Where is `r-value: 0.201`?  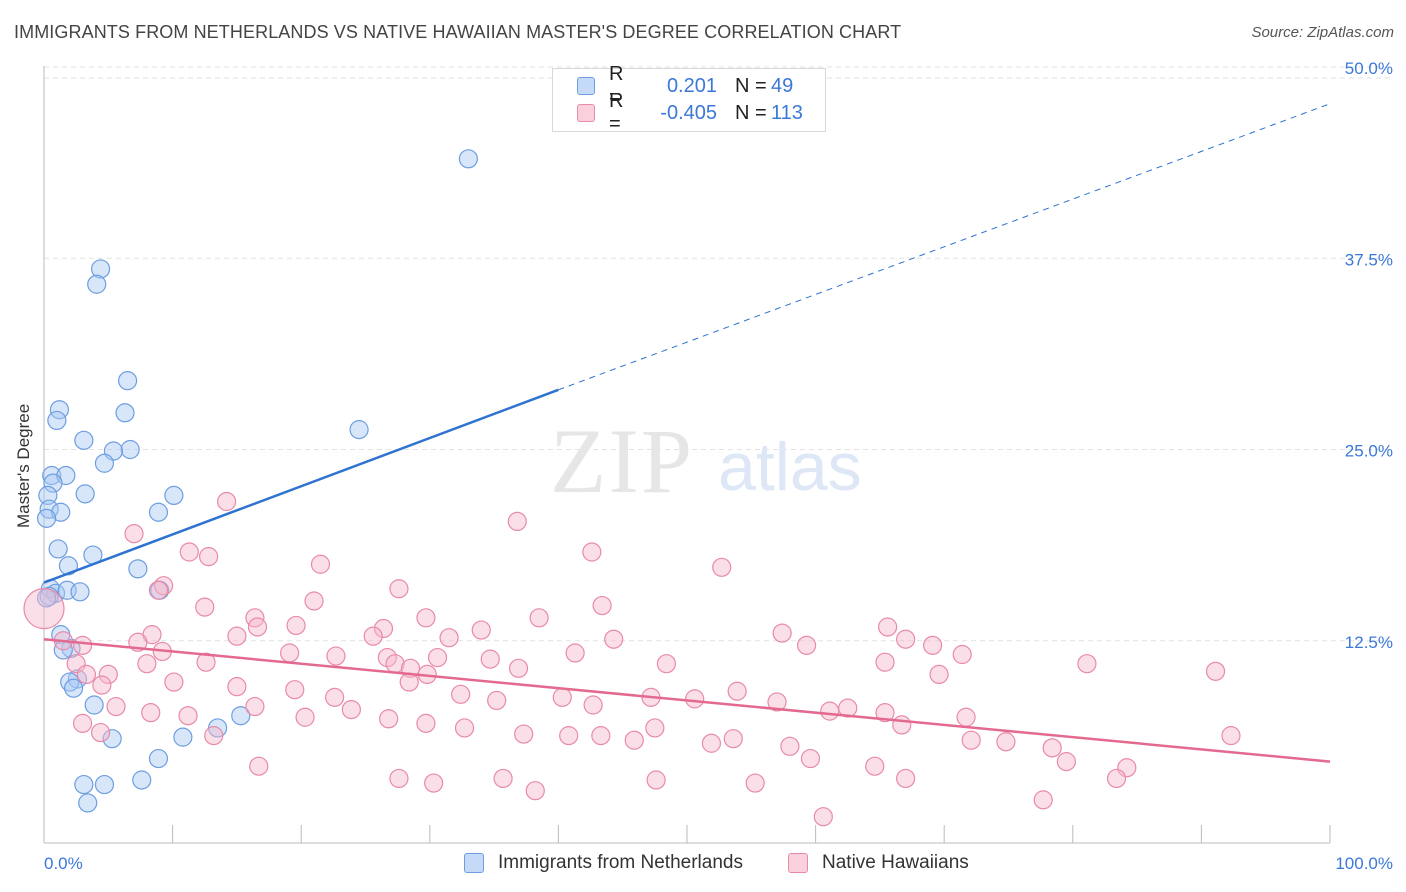
r-value: 0.201 is located at coordinates (691, 85).